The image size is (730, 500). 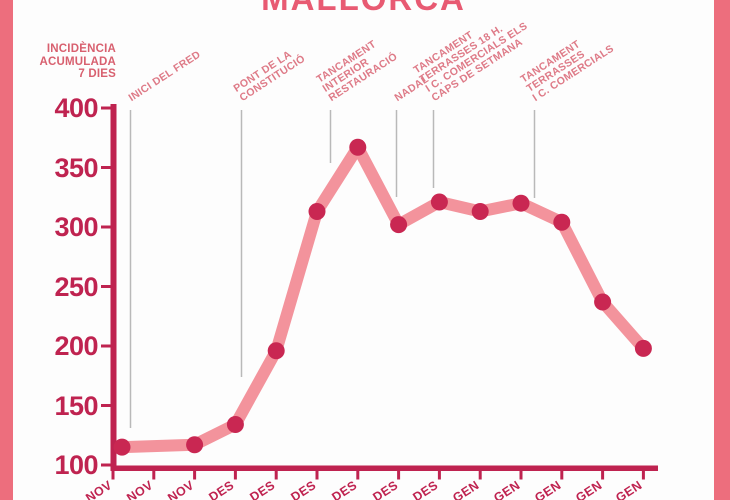 What do you see at coordinates (76, 227) in the screenshot?
I see `y-tick-label-300: 300` at bounding box center [76, 227].